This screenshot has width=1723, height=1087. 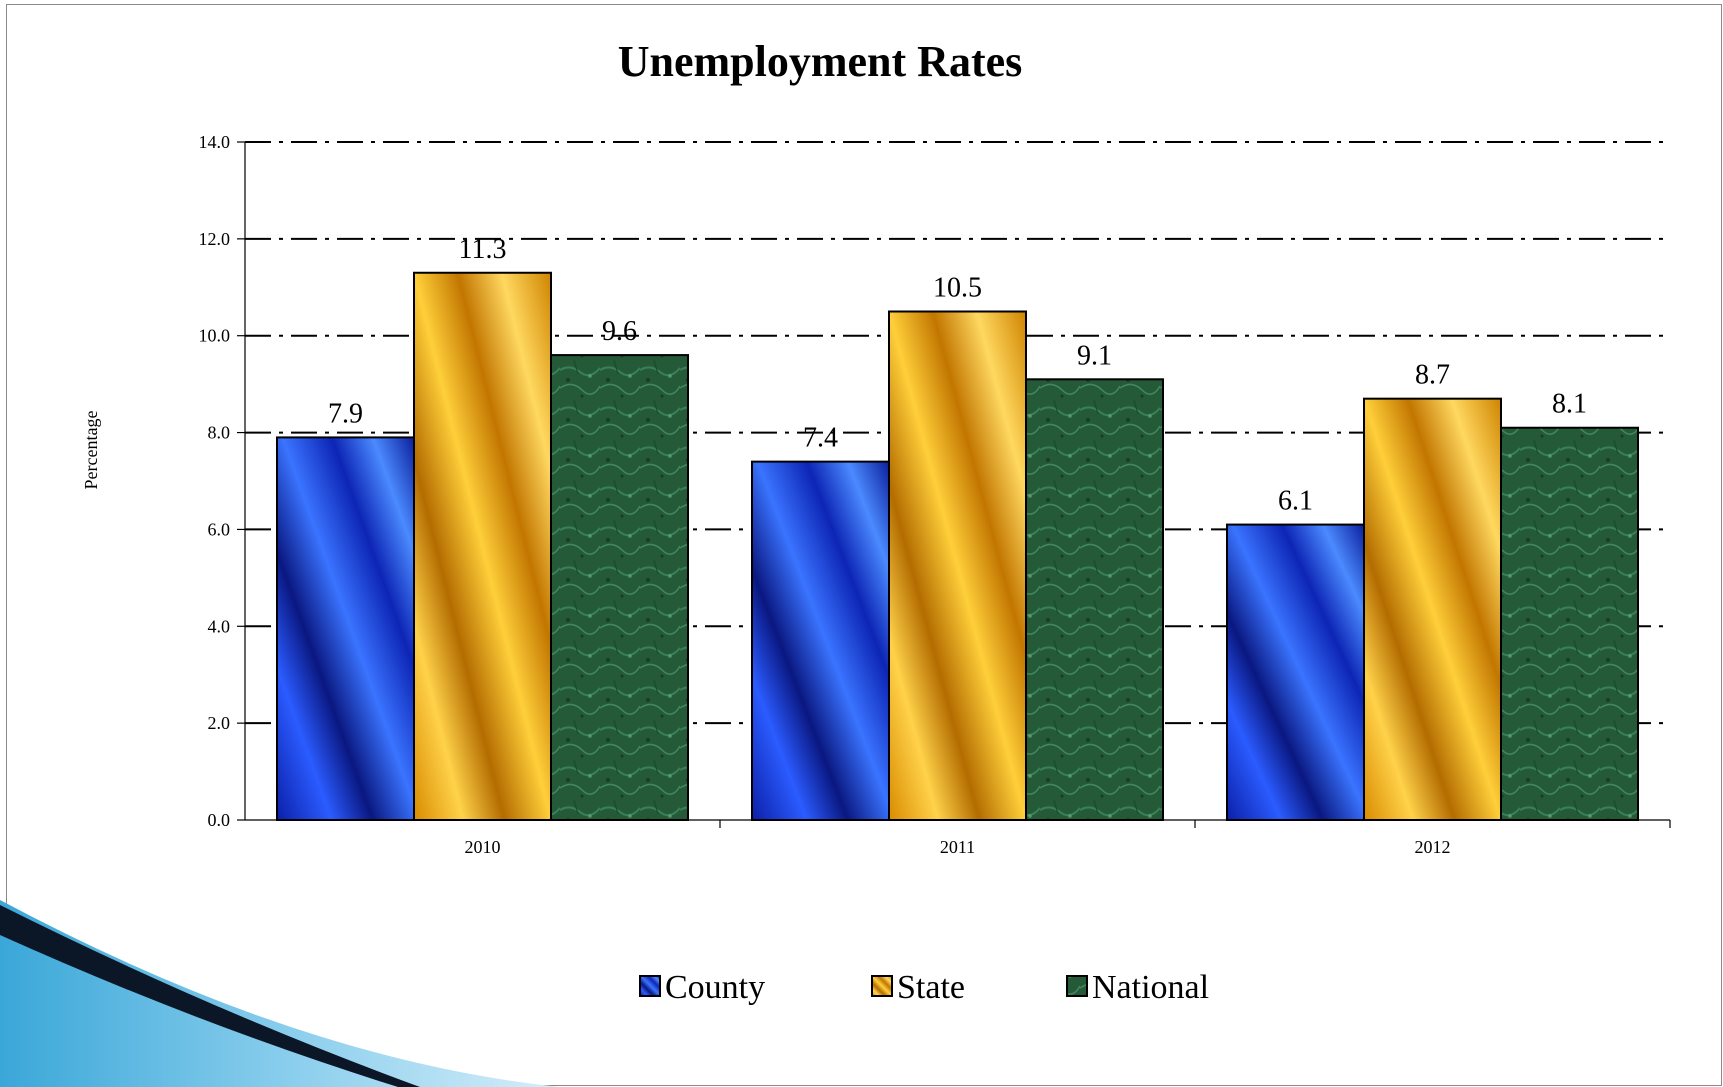 What do you see at coordinates (619, 587) in the screenshot?
I see `bar-national-2010` at bounding box center [619, 587].